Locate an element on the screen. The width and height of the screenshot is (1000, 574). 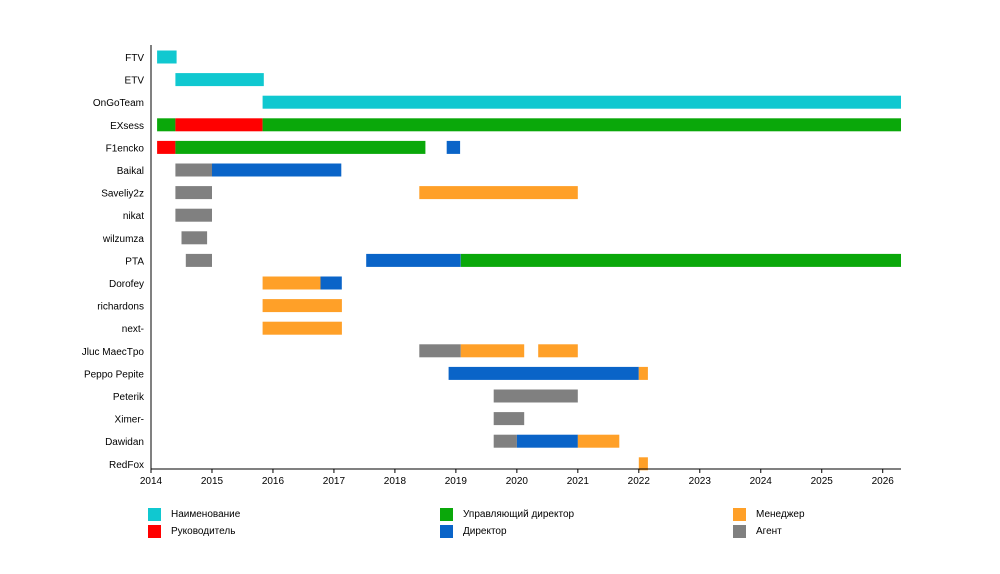
x-tick-label: 2016 is located at coordinates (273, 481).